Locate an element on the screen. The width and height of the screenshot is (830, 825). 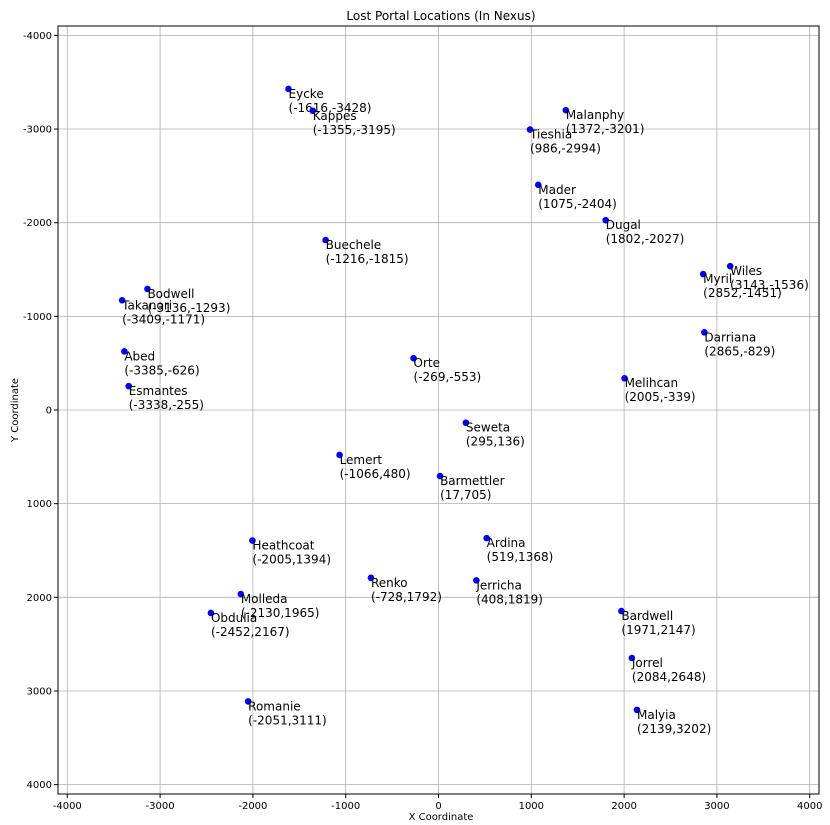
point-name-label: Molleda is located at coordinates (264, 599).